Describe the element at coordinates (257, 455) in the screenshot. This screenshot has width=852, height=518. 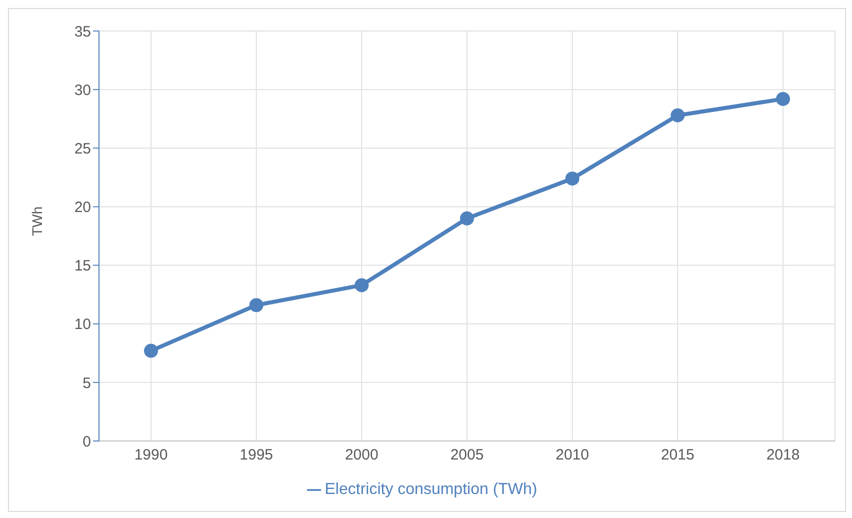
I see `x-tick-label: 1995` at that location.